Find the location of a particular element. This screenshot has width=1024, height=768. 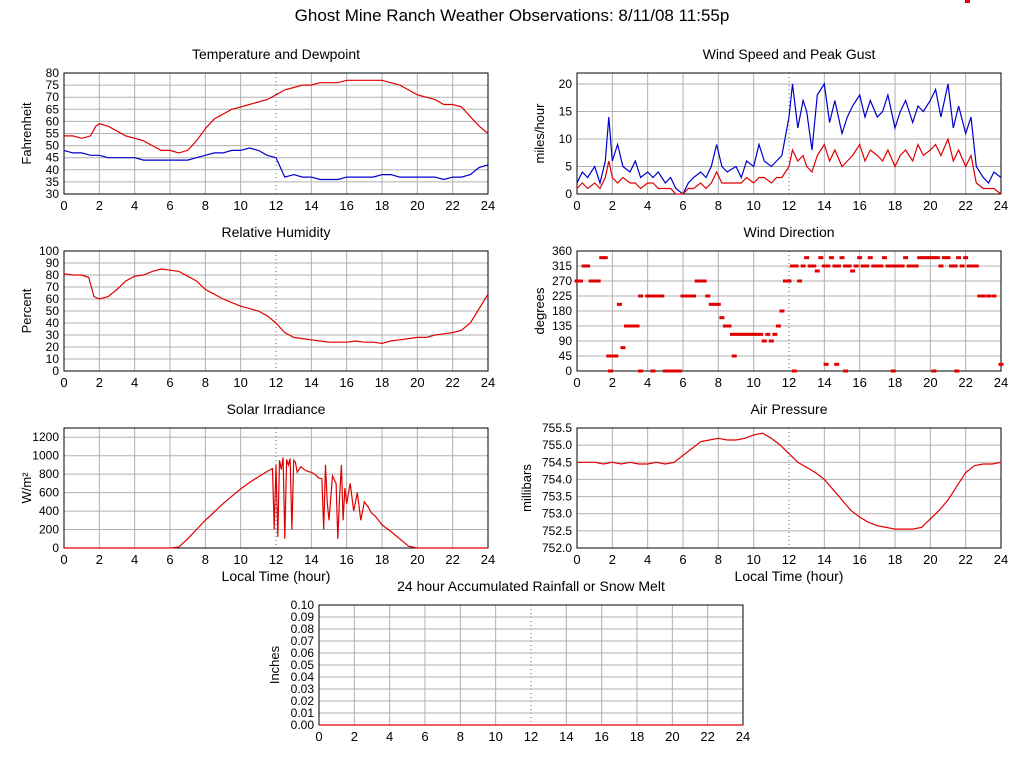

solar-series-0-line is located at coordinates (276, 503).